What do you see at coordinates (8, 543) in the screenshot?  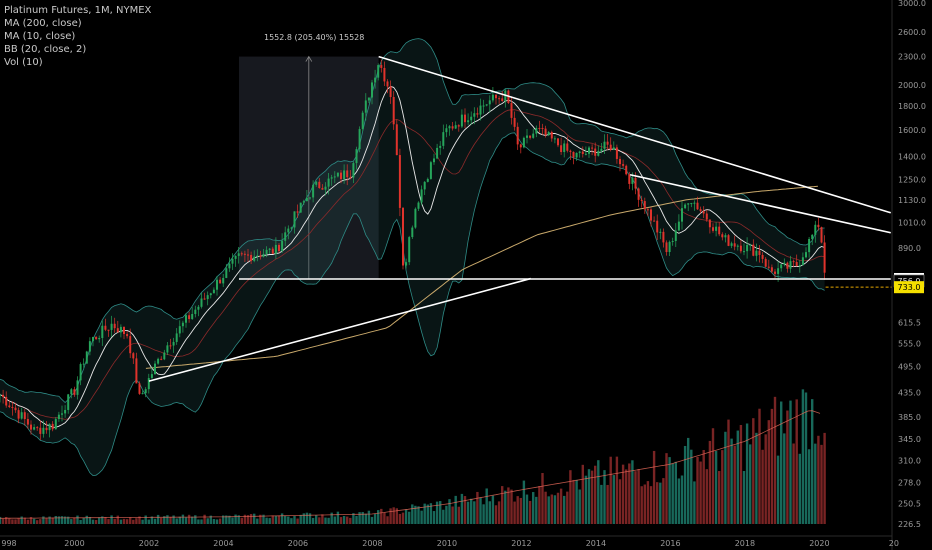 I see `x-tick-label: 998` at bounding box center [8, 543].